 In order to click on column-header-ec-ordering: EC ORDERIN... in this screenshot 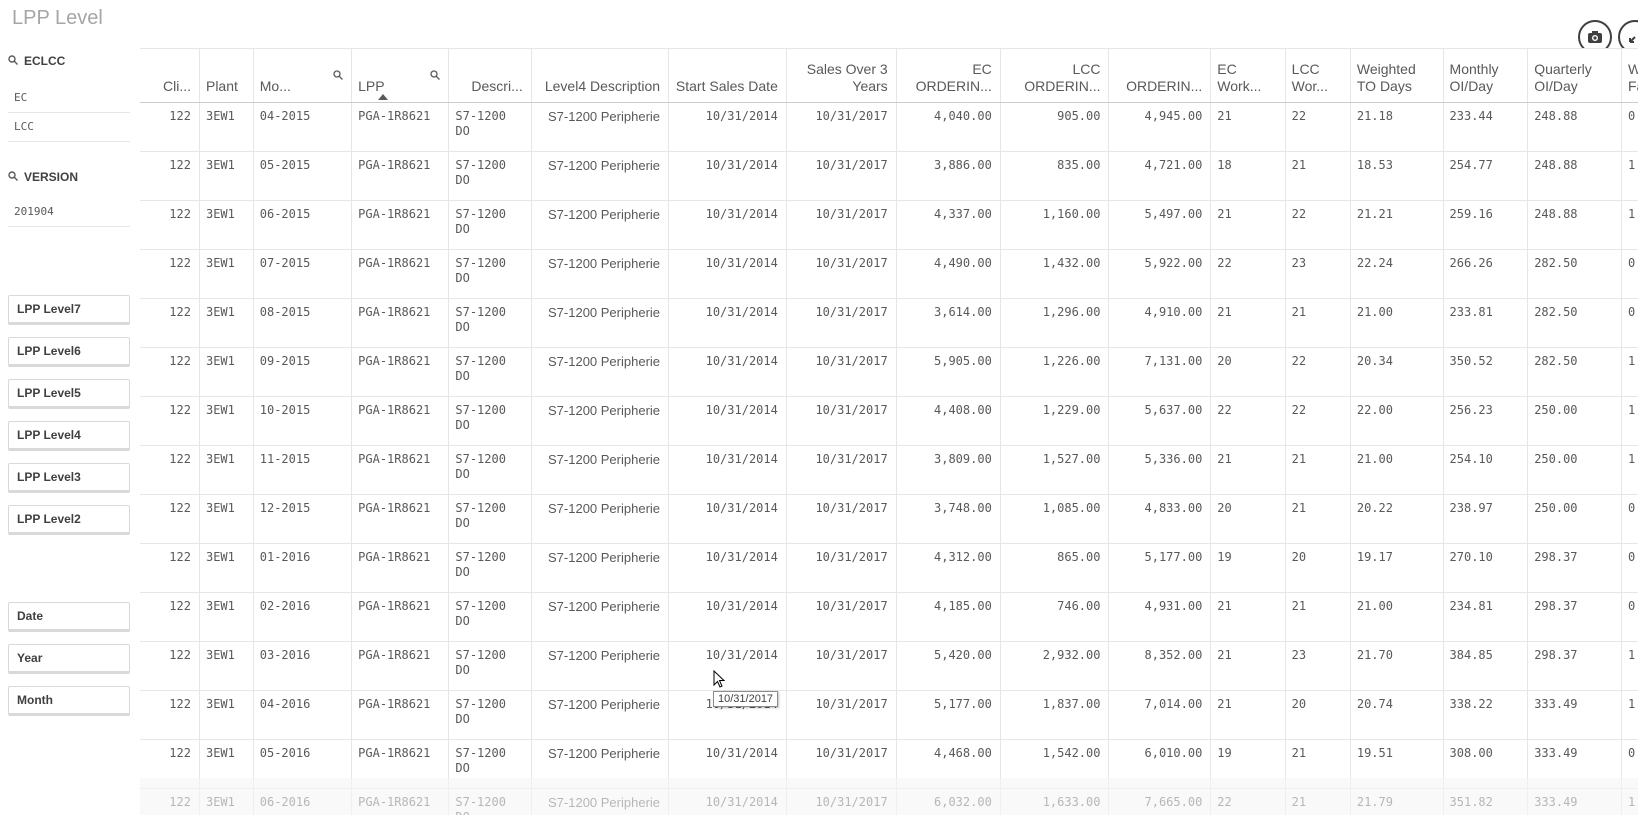, I will do `click(948, 75)`.